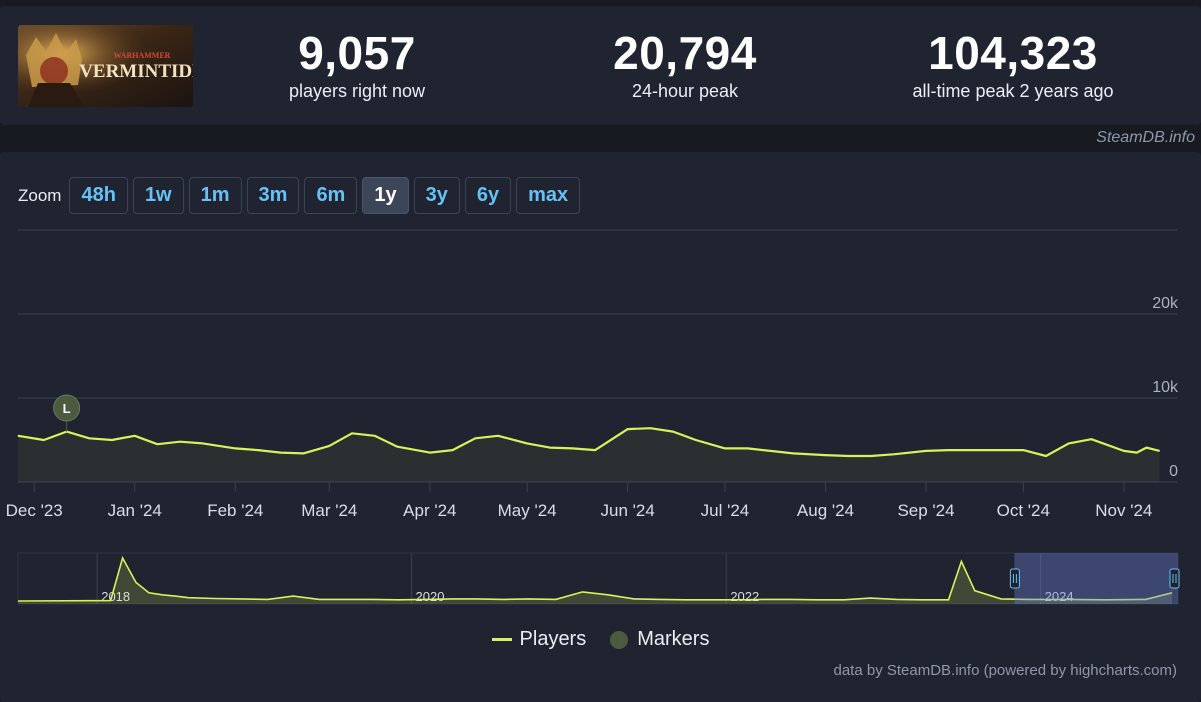 Image resolution: width=1201 pixels, height=702 pixels. What do you see at coordinates (1059, 596) in the screenshot?
I see `navigator-year-label: 2024` at bounding box center [1059, 596].